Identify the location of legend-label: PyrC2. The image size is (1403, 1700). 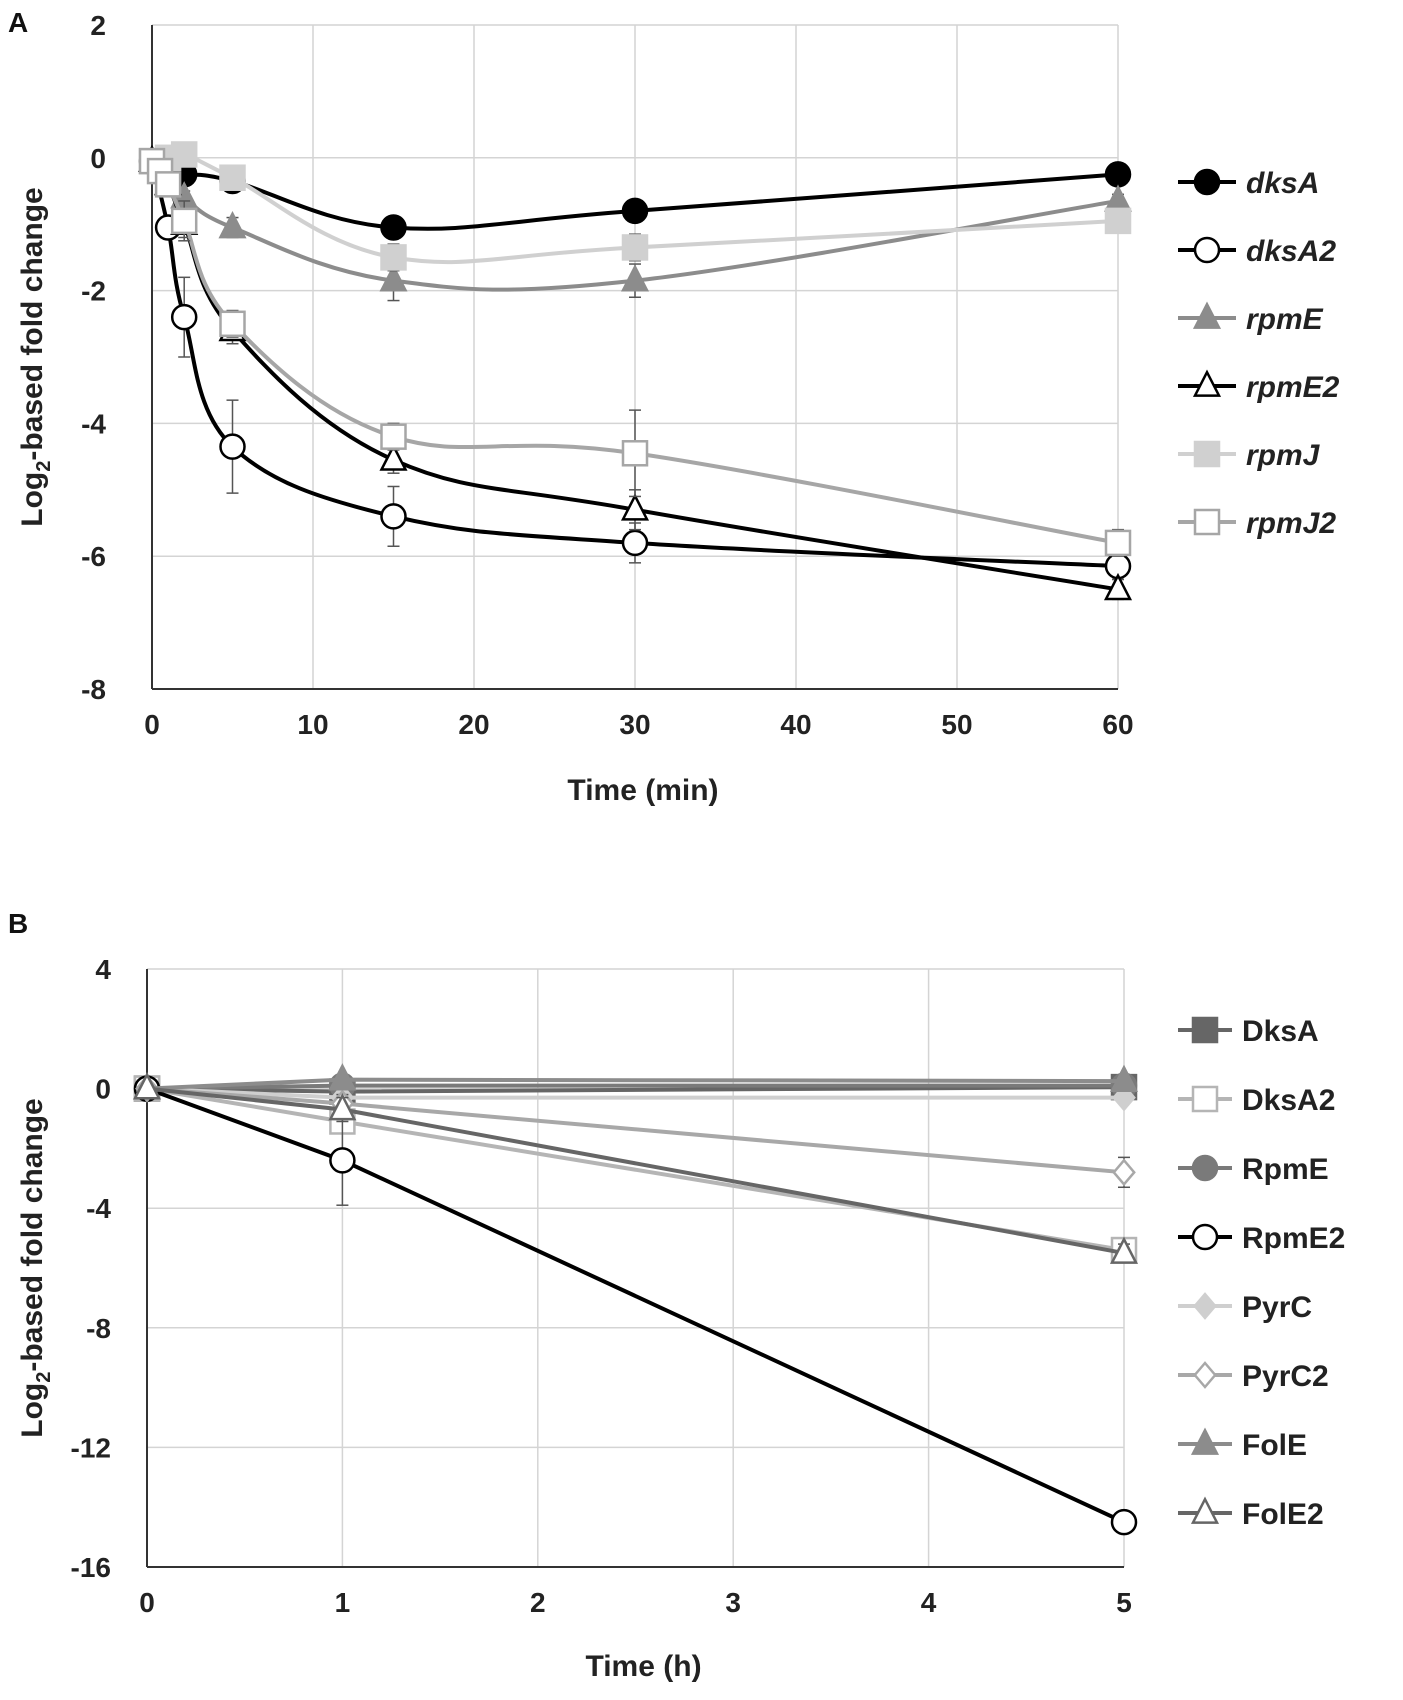
(1285, 1376).